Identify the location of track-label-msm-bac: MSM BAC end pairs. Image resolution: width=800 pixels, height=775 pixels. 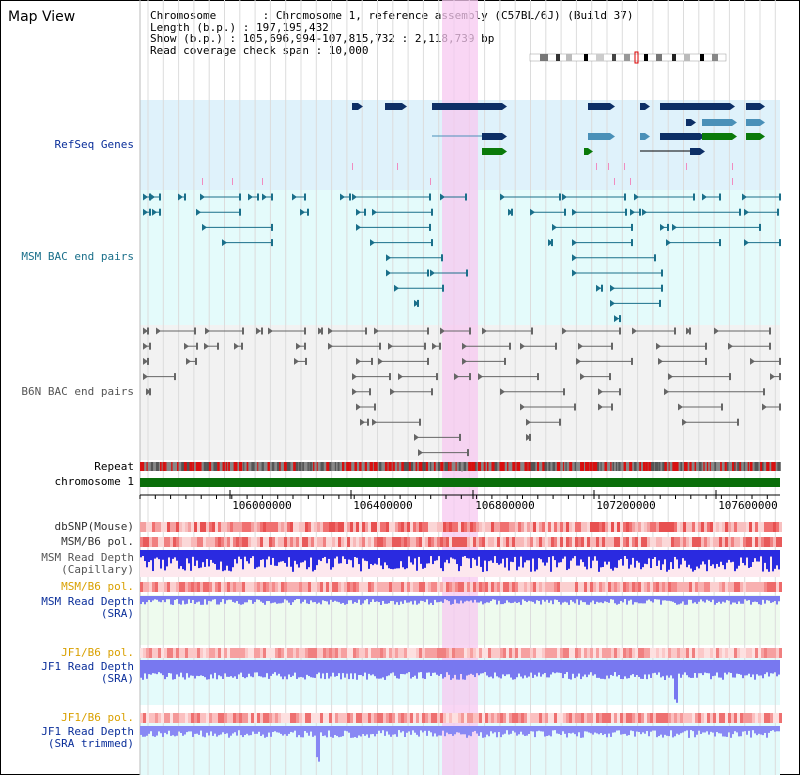
(77, 256).